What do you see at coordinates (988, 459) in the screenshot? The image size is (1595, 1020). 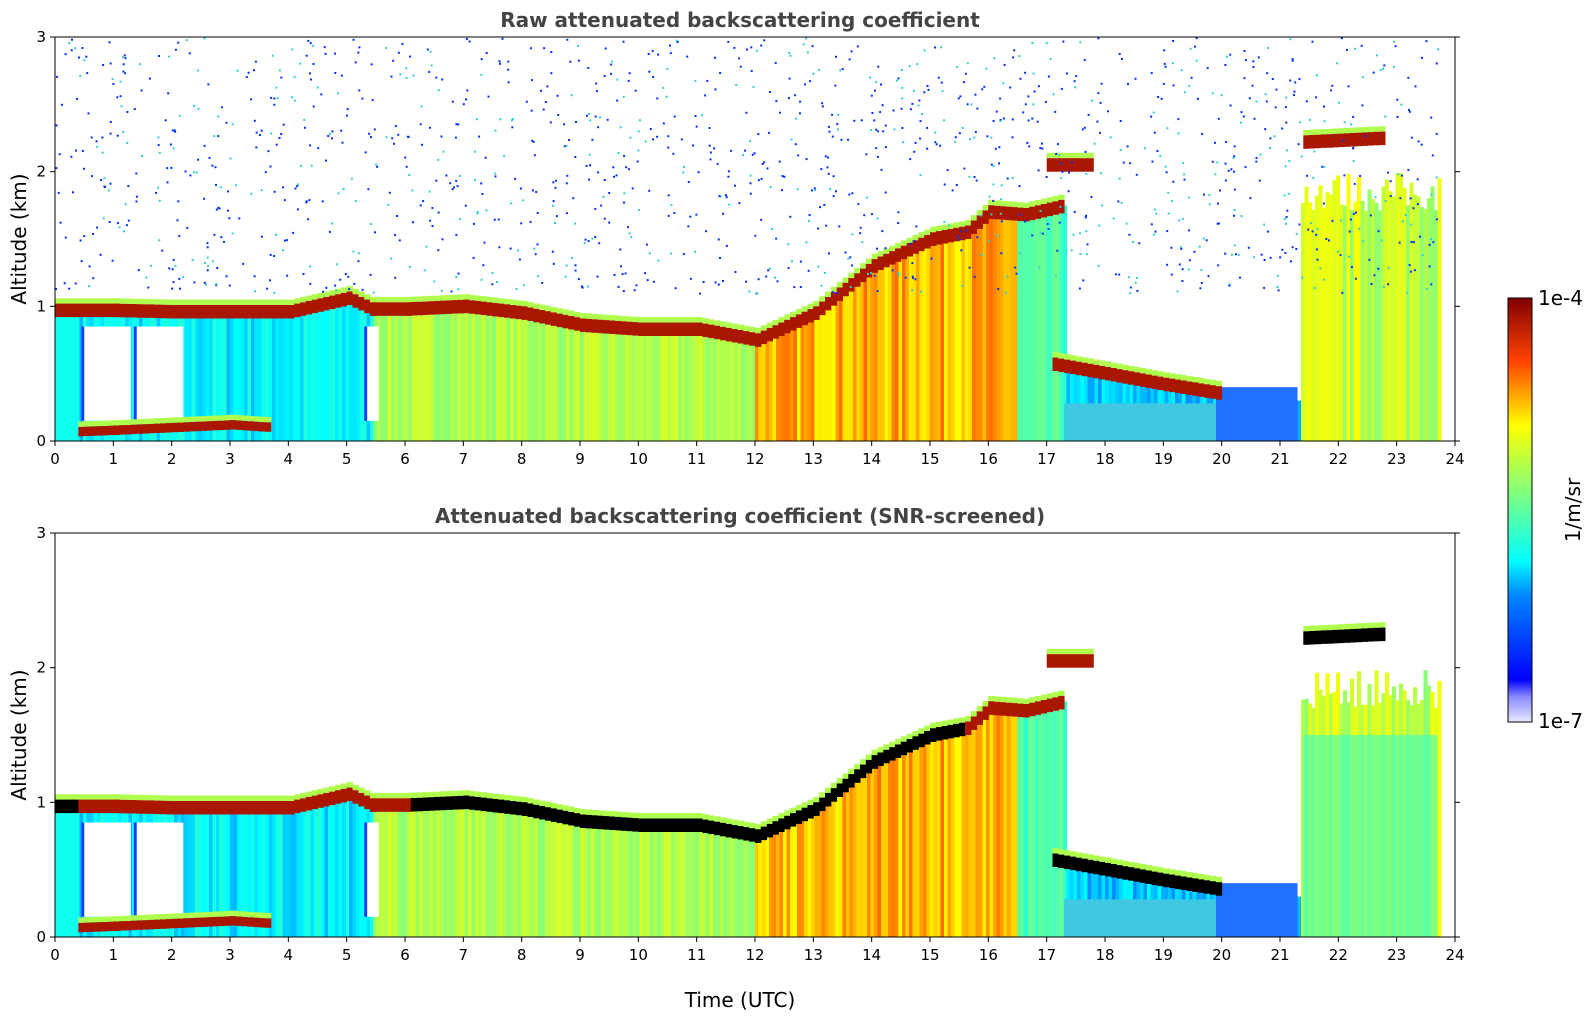 I see `x-tick-label: 16` at bounding box center [988, 459].